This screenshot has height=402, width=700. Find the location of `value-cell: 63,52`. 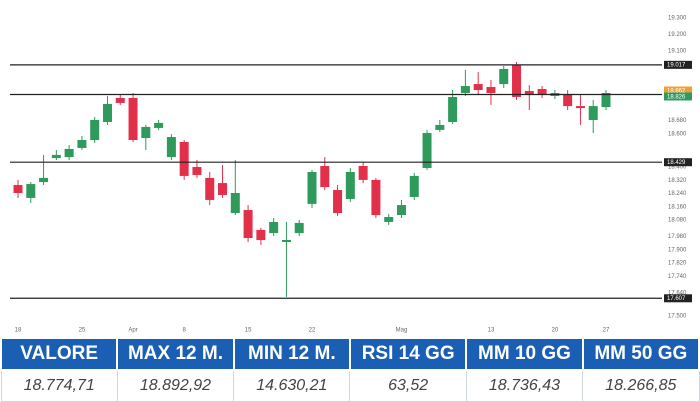

value-cell: 63,52 is located at coordinates (408, 385).